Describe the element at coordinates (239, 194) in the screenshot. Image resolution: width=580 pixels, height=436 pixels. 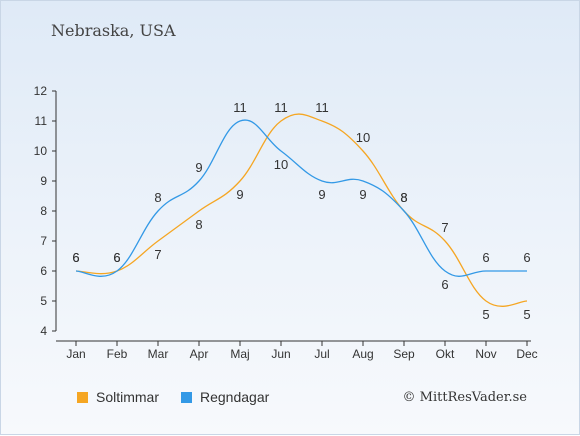
I see `data-label-soltimmar-maj: 9` at that location.